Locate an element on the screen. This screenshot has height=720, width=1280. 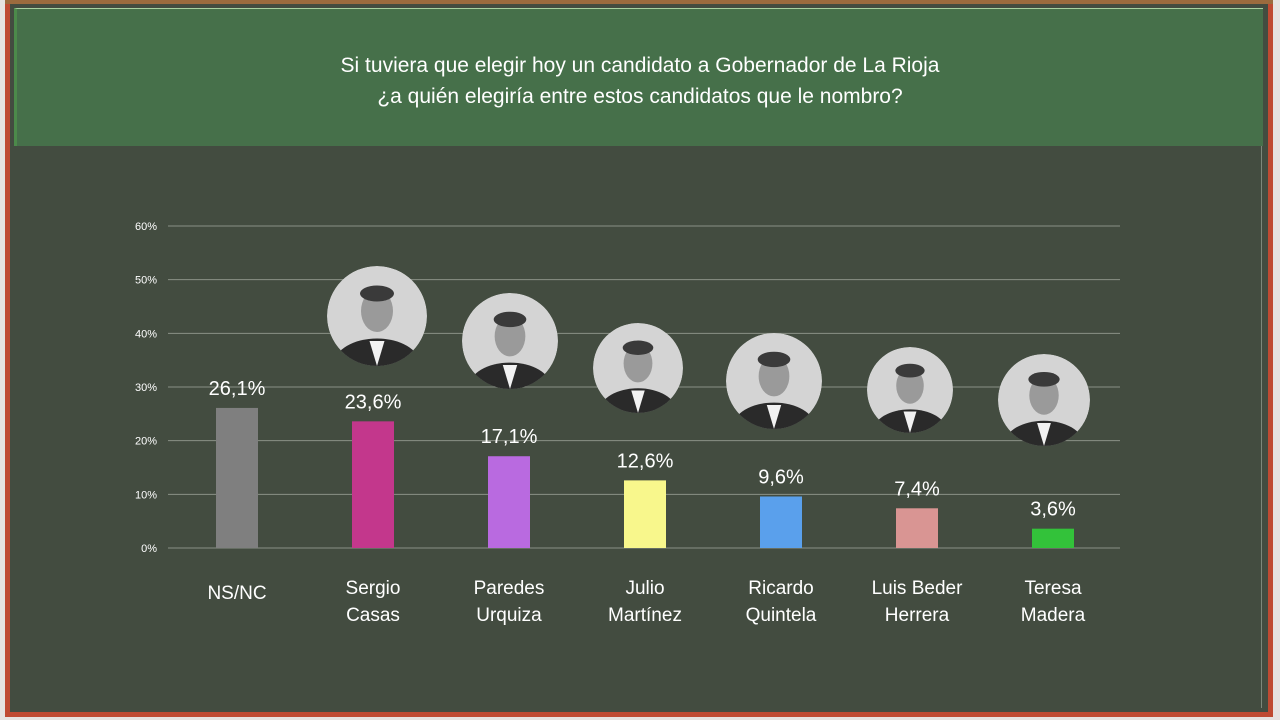
category-label: Luis Beder Herrera is located at coordinates (918, 602).